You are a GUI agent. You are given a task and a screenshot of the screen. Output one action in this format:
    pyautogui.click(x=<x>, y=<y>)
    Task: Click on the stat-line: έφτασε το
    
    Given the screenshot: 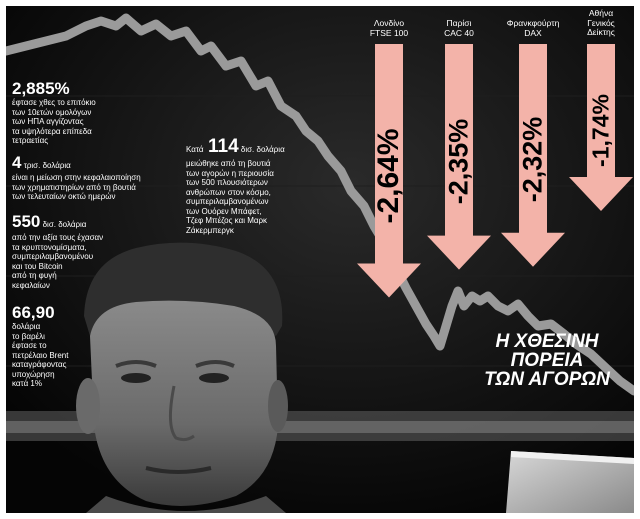 What is the action you would take?
    pyautogui.click(x=29, y=345)
    